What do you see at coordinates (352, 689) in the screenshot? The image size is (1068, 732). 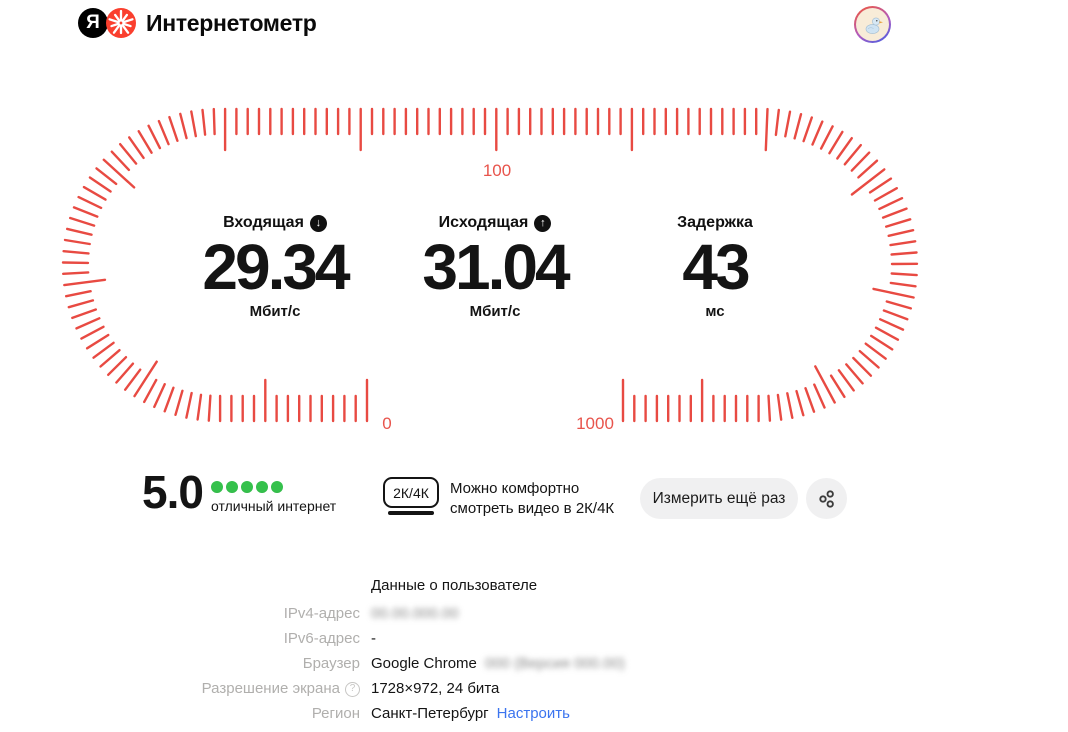 I see `help-icon: ?` at bounding box center [352, 689].